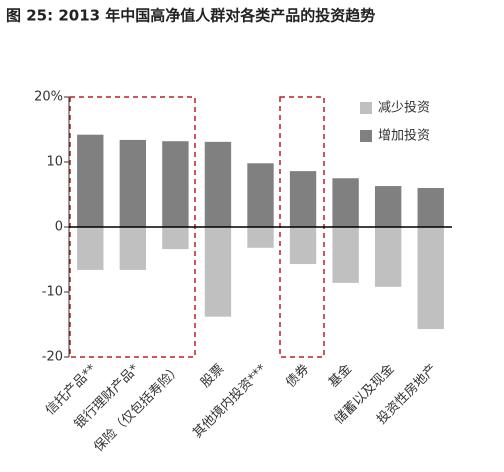  I want to click on y-tick-label: -10, so click(52, 292).